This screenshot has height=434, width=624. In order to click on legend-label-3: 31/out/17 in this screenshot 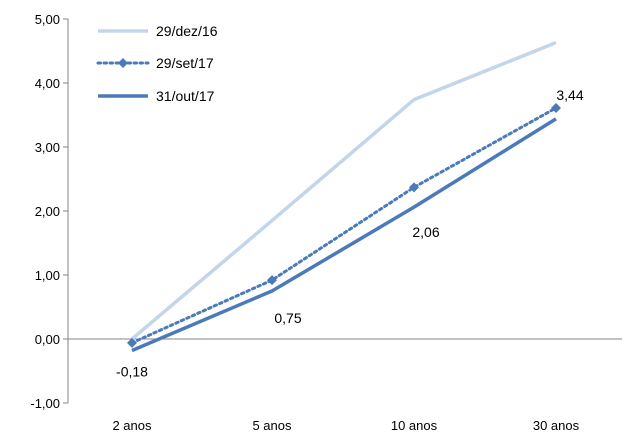, I will do `click(185, 96)`.